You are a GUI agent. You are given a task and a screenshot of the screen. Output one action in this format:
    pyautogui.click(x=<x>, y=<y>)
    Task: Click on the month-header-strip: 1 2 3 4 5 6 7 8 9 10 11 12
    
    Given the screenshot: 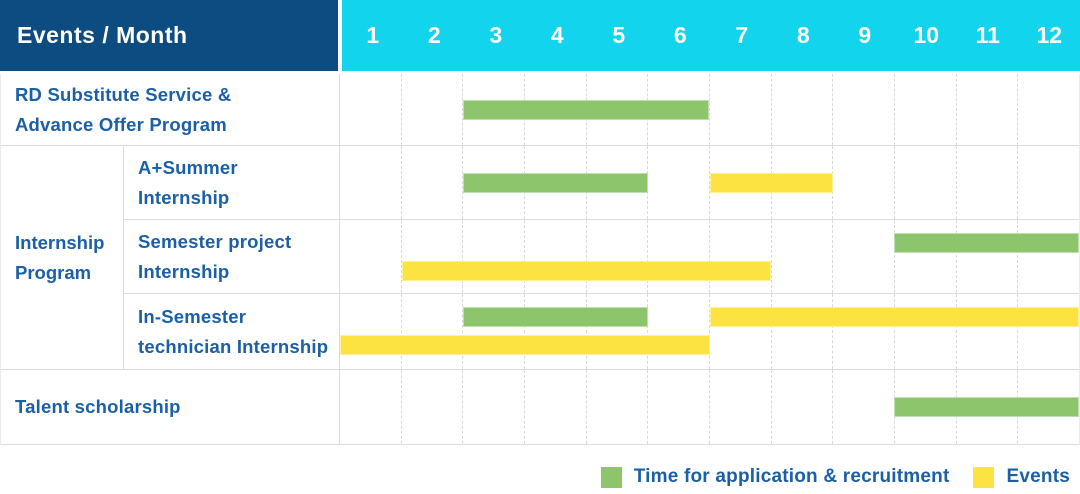 What is the action you would take?
    pyautogui.click(x=711, y=35)
    